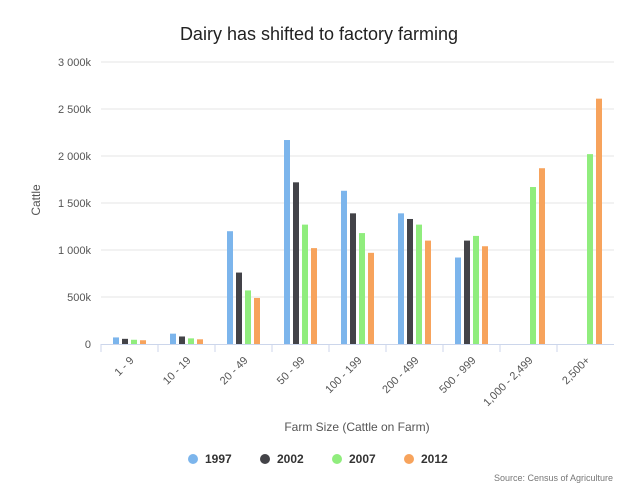  I want to click on x-tick-label: 200 - 499, so click(400, 375).